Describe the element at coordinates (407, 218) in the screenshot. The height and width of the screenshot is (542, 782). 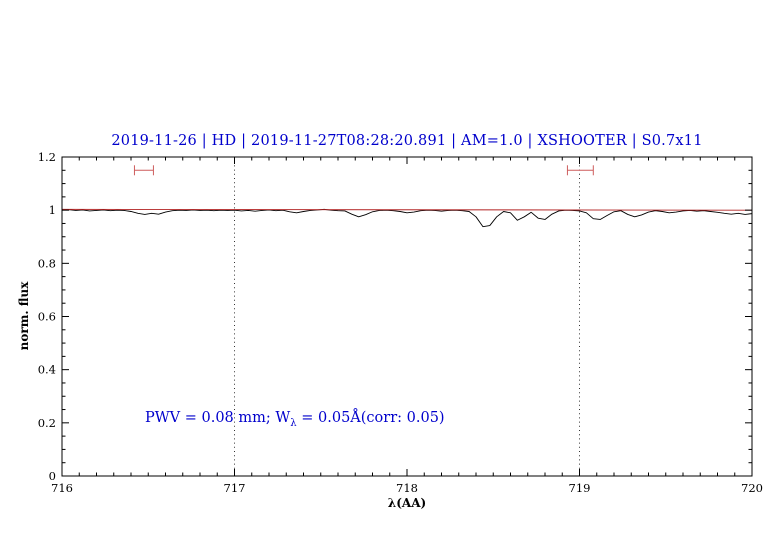
I see `spectrum-line` at that location.